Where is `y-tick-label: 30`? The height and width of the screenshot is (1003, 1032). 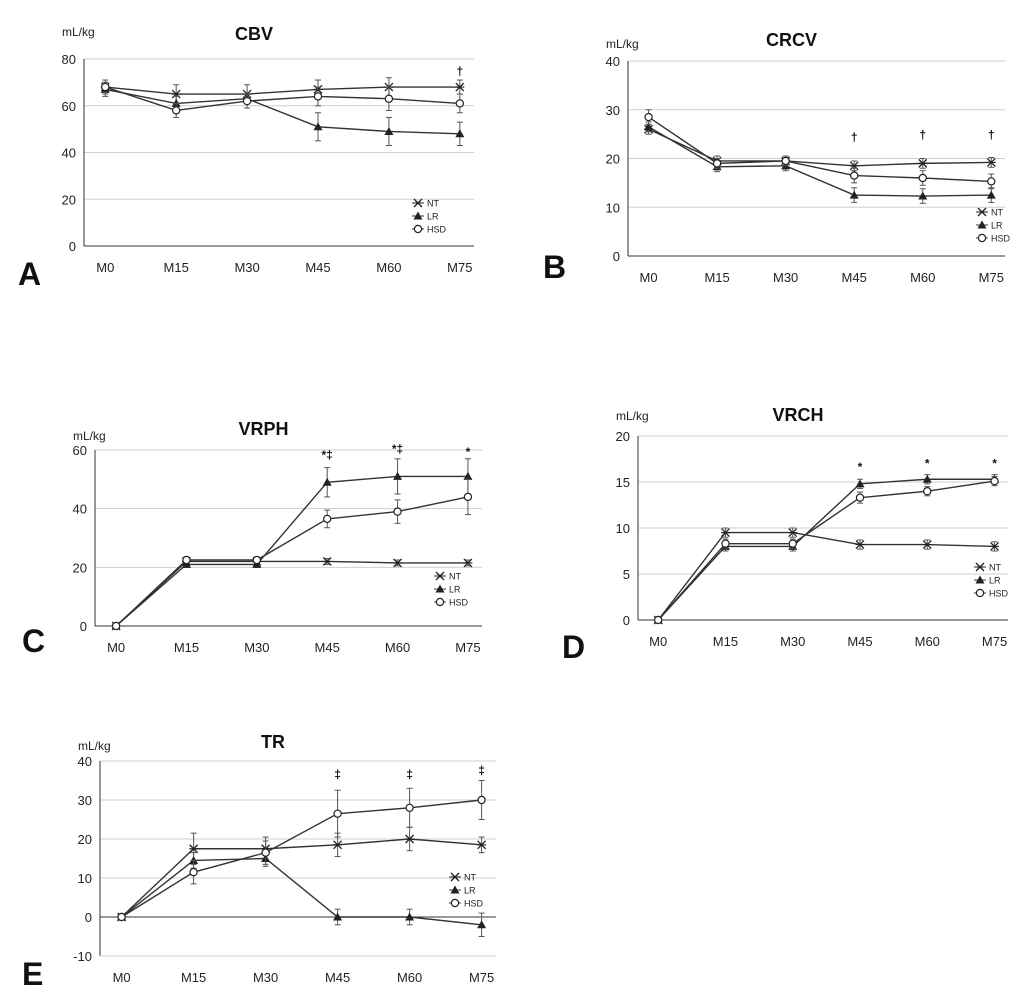 y-tick-label: 30 is located at coordinates (85, 800).